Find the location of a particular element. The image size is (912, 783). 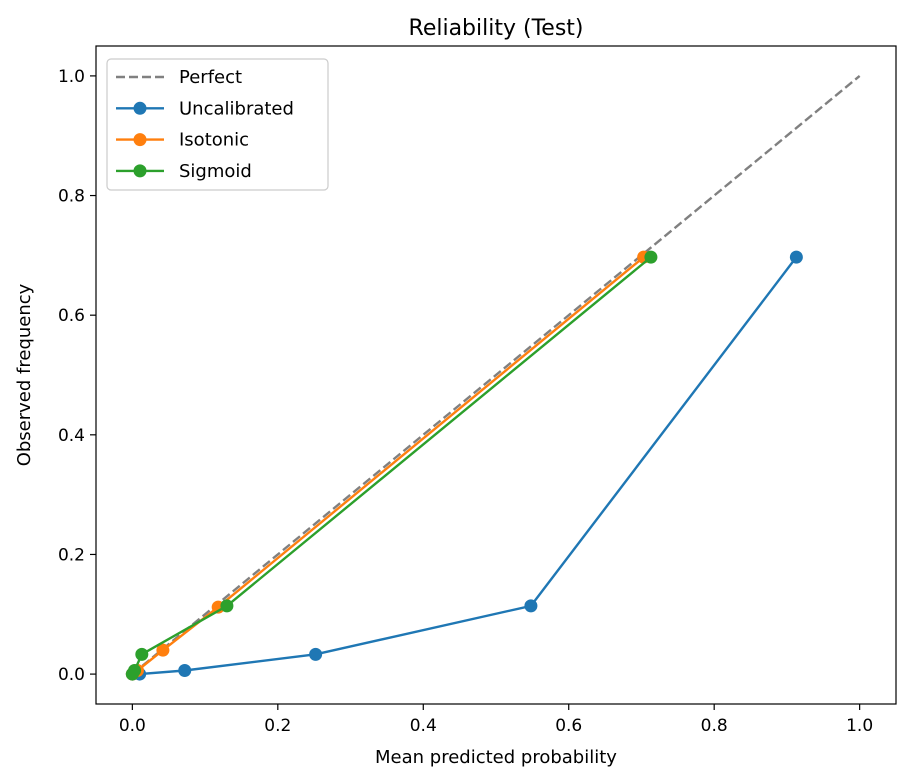

x-tick-label-1: 0.2 is located at coordinates (277, 726).